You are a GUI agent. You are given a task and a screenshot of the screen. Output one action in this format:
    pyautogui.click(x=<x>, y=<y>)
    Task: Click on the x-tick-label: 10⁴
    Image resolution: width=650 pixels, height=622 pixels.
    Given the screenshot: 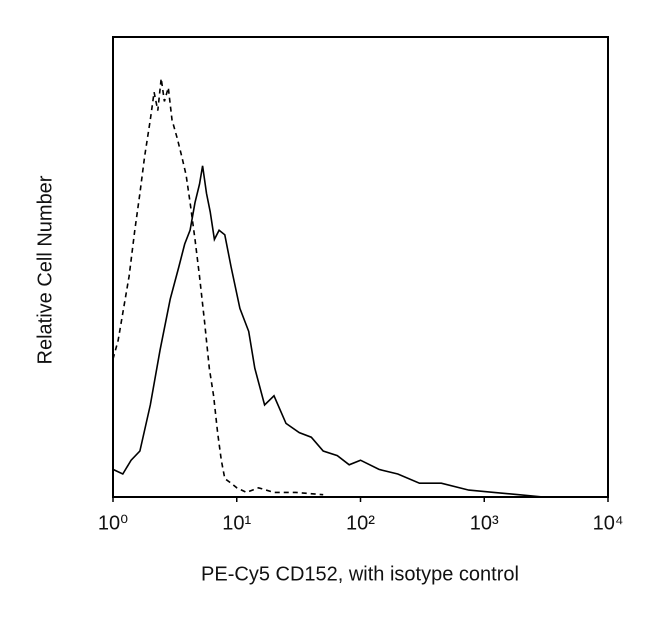 What is the action you would take?
    pyautogui.click(x=608, y=523)
    